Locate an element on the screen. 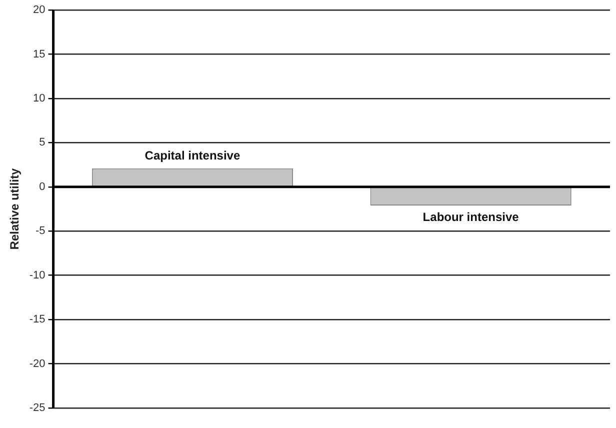  x-tick-label: Labour intensive is located at coordinates (471, 217).